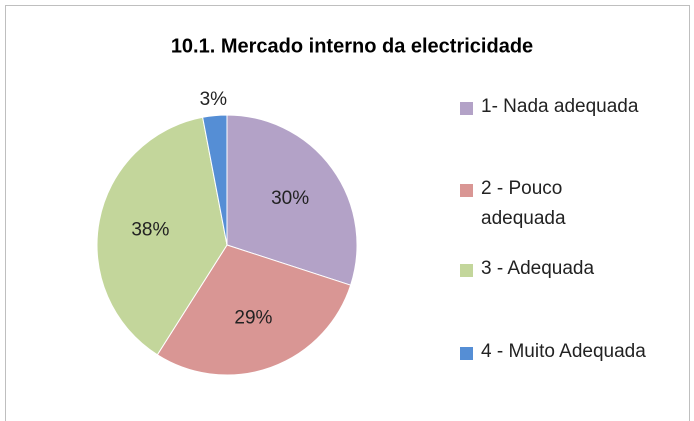  I want to click on legend-item: 1- Nada adequada, so click(549, 109).